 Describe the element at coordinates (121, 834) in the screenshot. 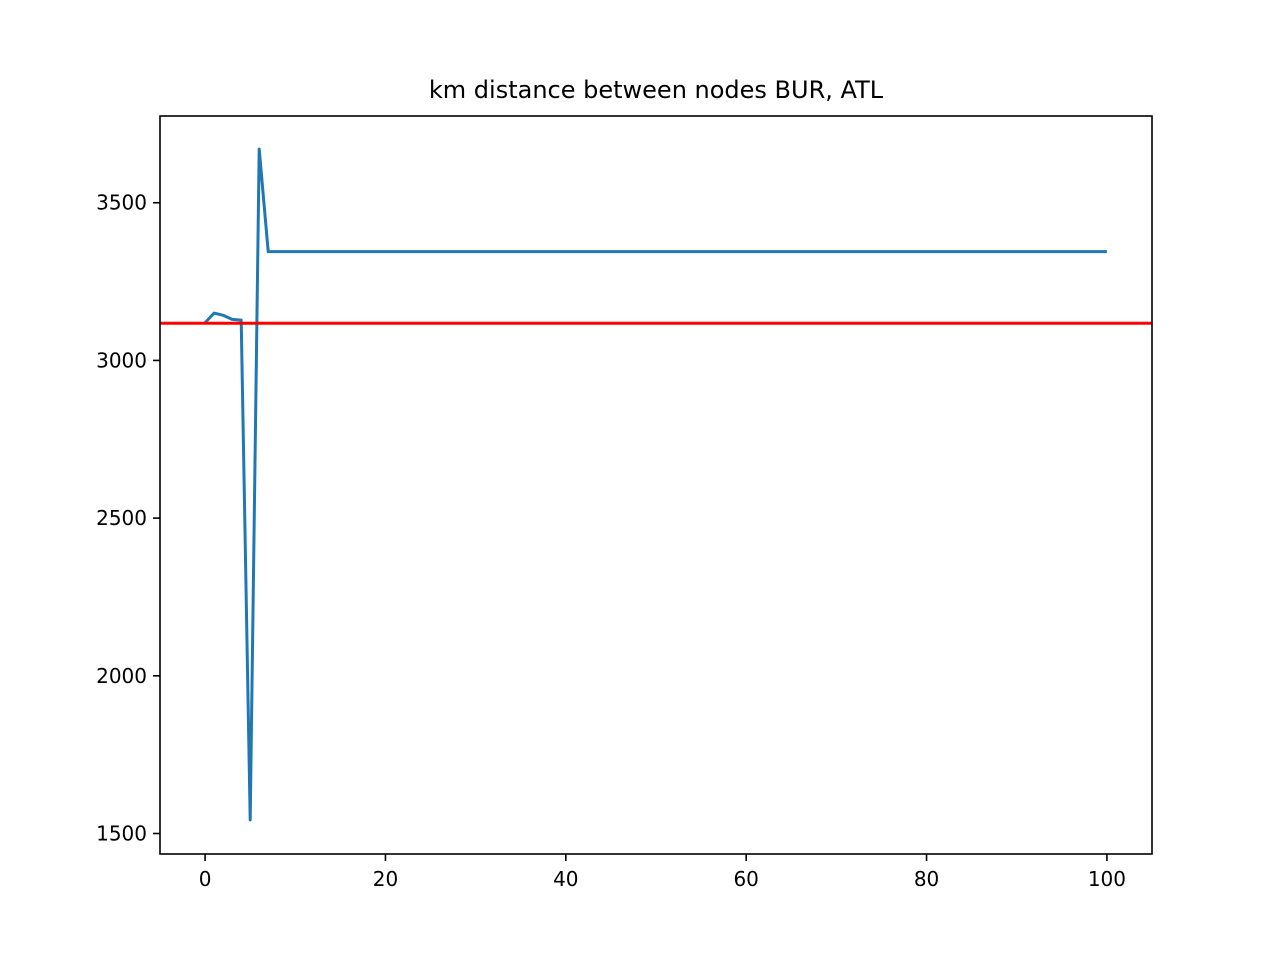

I see `y-tick-label: 1500` at that location.